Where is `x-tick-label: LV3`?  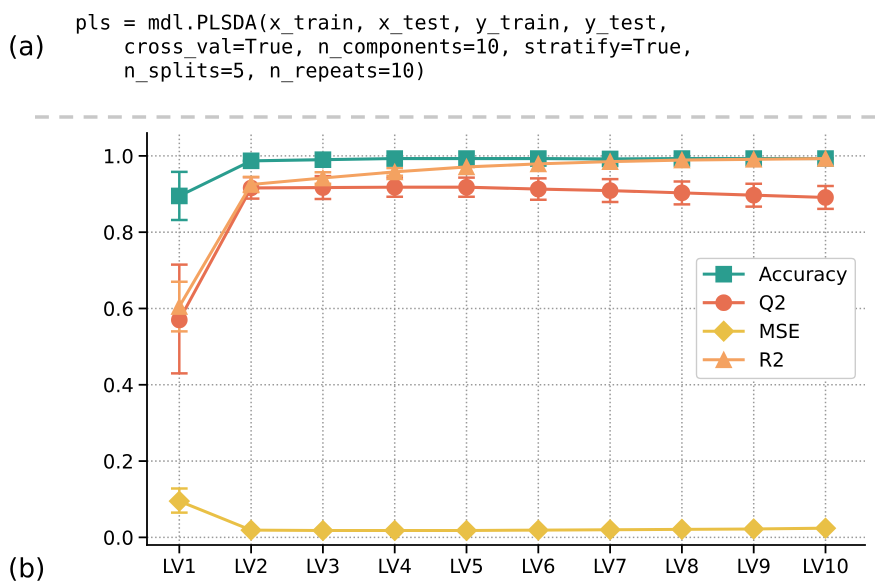 x-tick-label: LV3 is located at coordinates (323, 566).